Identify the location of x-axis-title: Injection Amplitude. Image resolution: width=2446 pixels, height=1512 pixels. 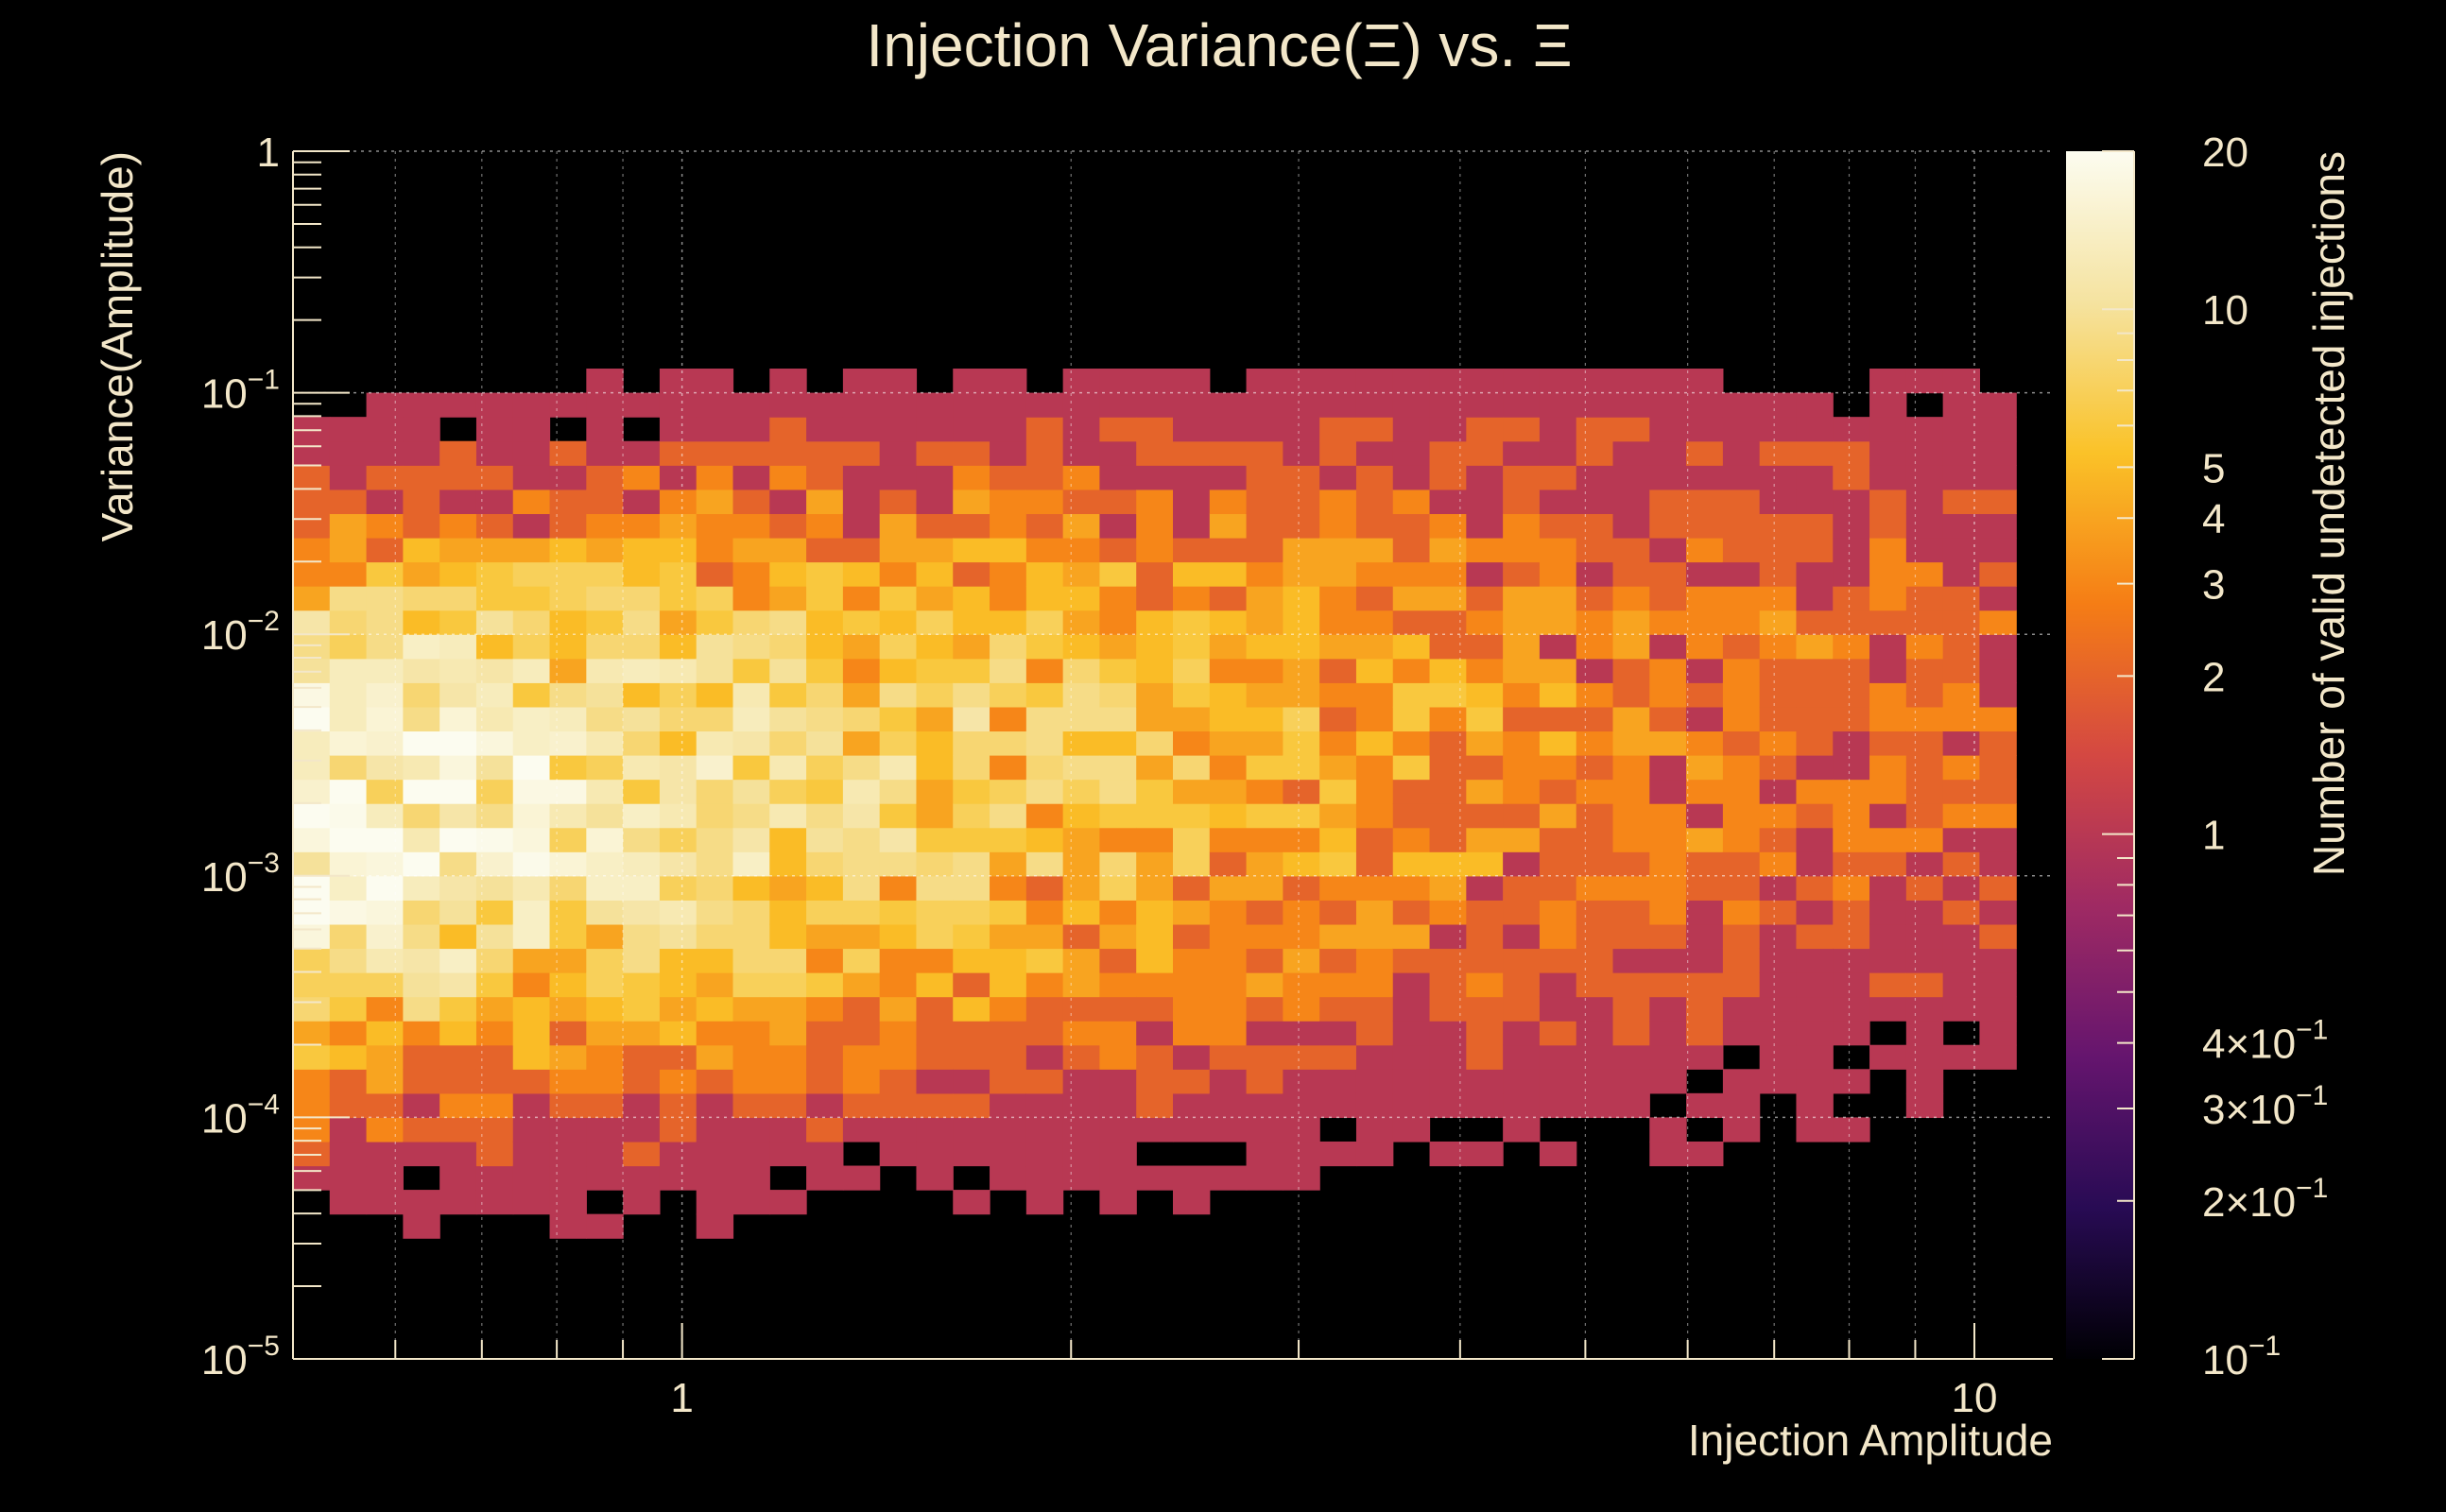
(1870, 1440).